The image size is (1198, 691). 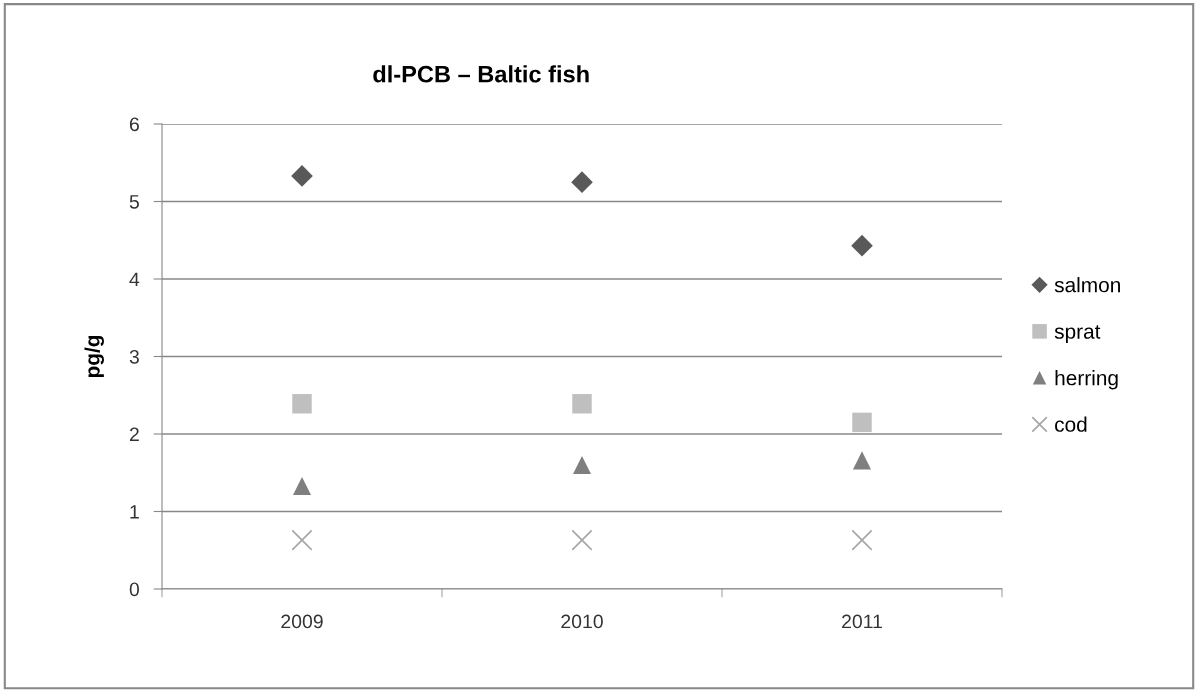 What do you see at coordinates (1086, 380) in the screenshot?
I see `legend-label: herring` at bounding box center [1086, 380].